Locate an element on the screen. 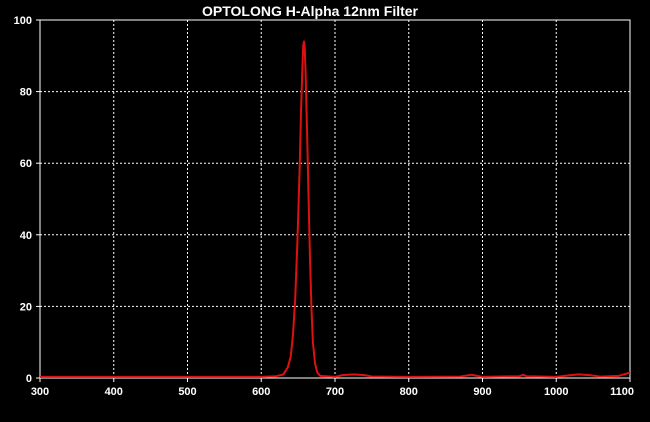  x-tick-label: 700 is located at coordinates (335, 392).